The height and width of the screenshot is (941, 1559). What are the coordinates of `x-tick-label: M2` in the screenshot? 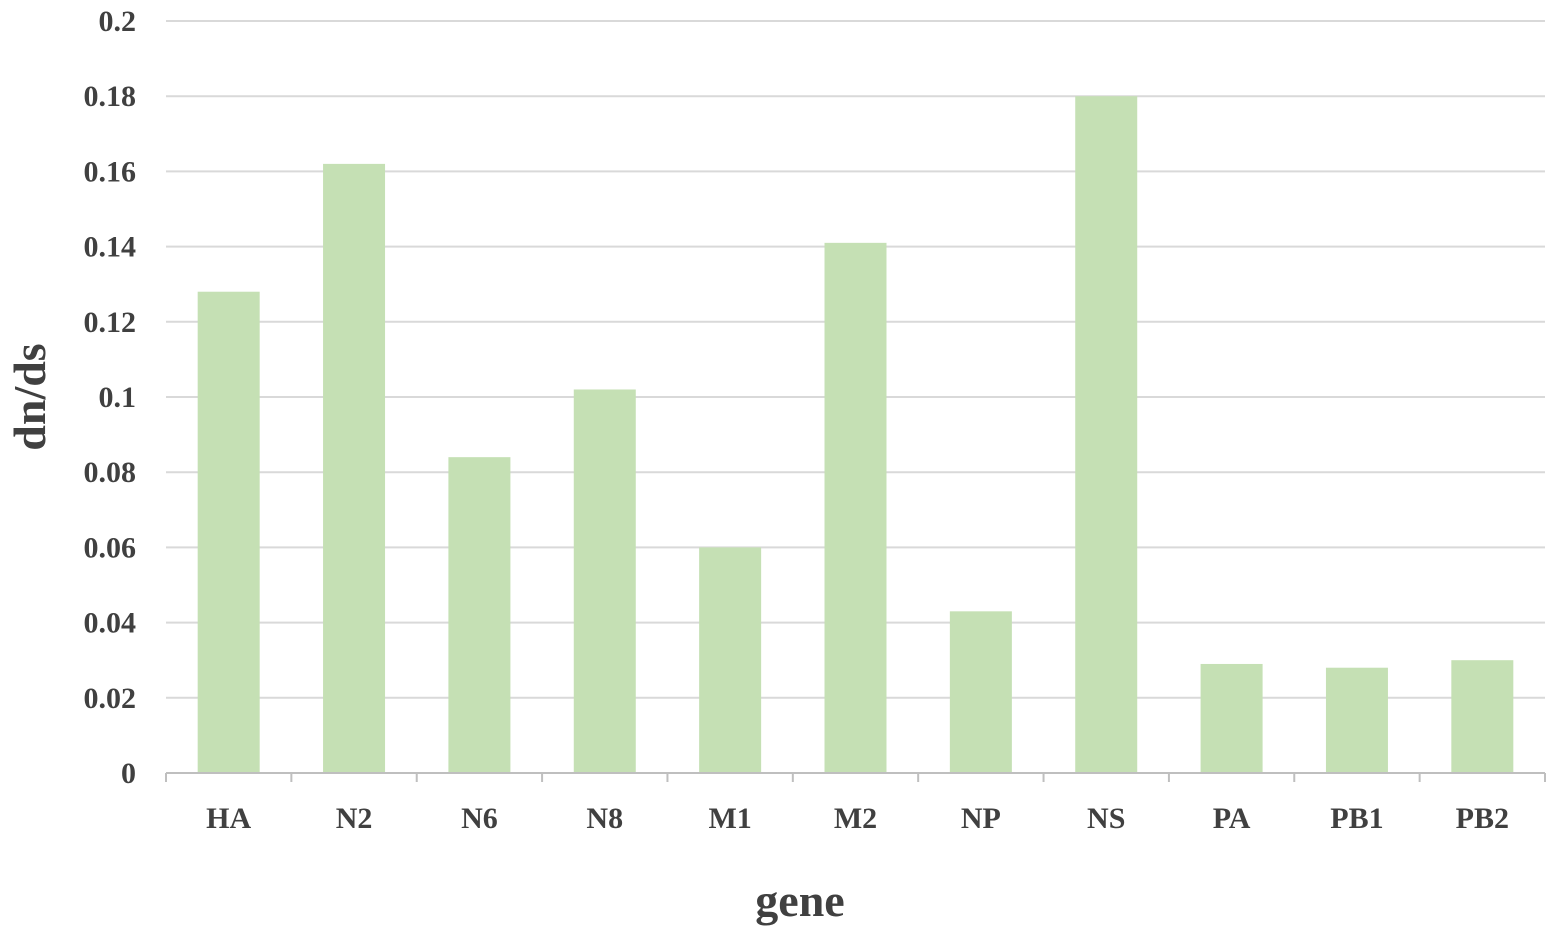 It's located at (855, 818).